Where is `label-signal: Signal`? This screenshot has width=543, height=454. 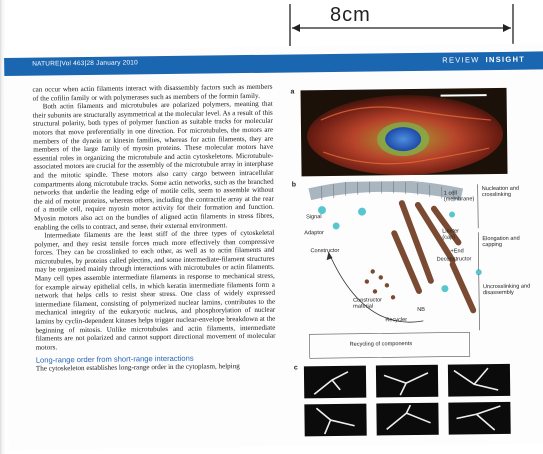
label-signal: Signal is located at coordinates (314, 217).